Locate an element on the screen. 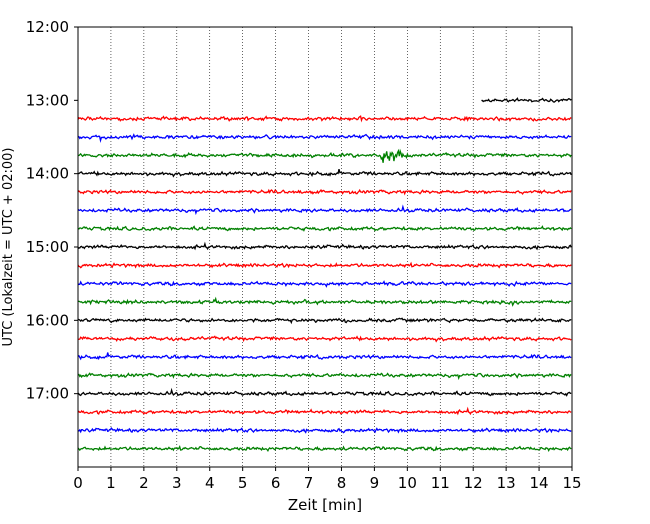  y-tick-label: 15:00 is located at coordinates (47, 247).